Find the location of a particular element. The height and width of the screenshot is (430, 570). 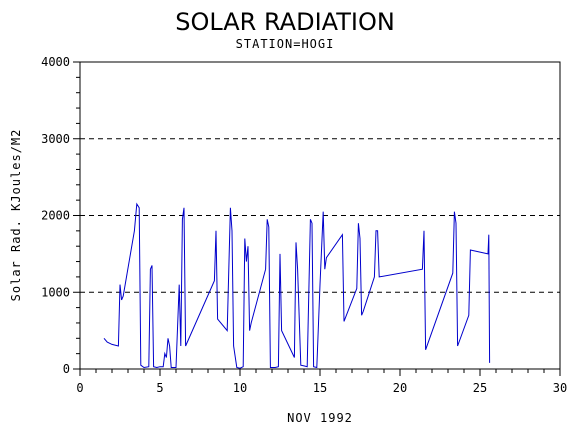

x-tick-label: 25 is located at coordinates (480, 388).